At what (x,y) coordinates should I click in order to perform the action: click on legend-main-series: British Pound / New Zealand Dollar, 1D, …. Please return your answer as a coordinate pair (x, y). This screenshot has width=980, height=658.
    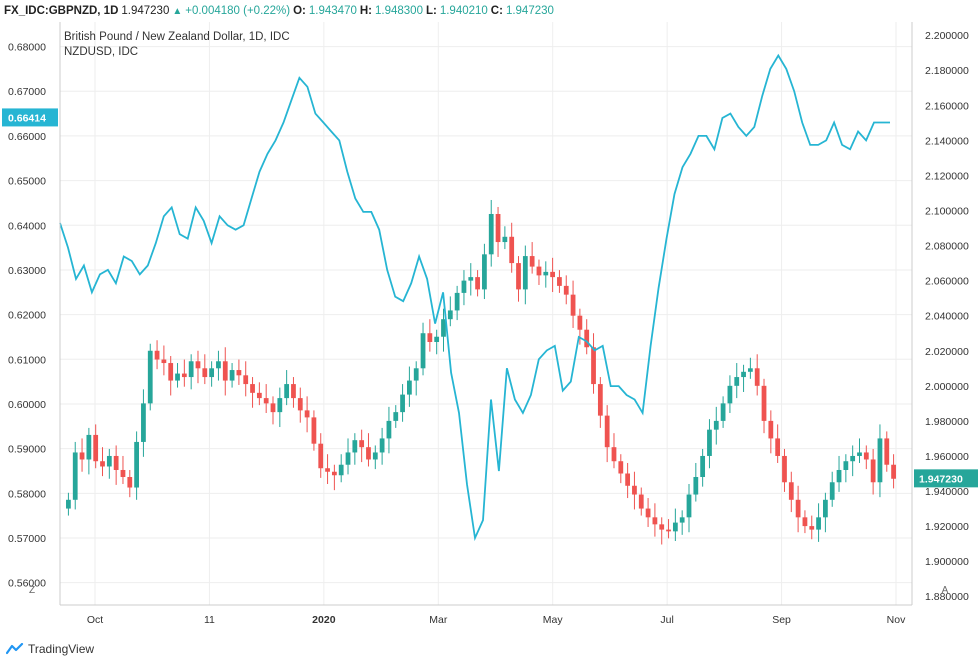
    Looking at the image, I should click on (177, 37).